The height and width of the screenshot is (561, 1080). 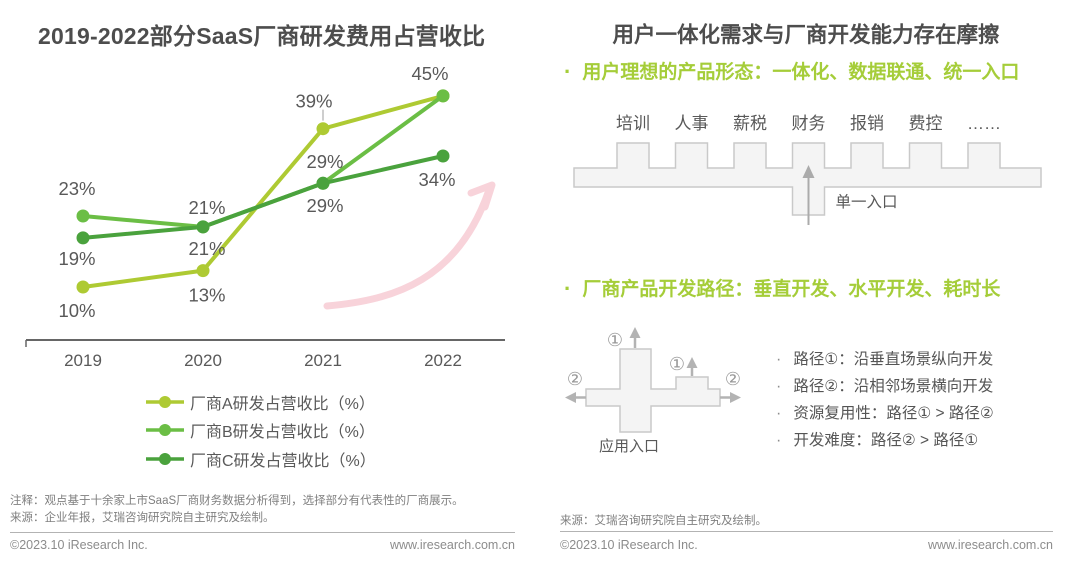 I want to click on x-tick-label: 2019, so click(x=83, y=360).